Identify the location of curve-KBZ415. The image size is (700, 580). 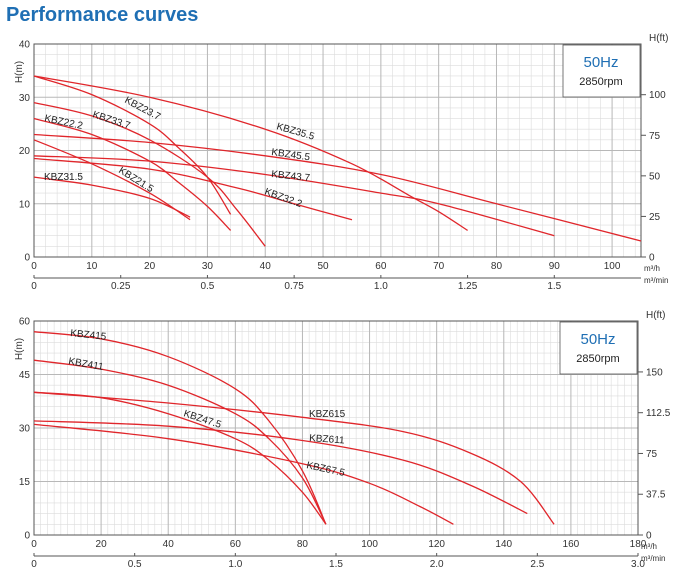
(180, 428).